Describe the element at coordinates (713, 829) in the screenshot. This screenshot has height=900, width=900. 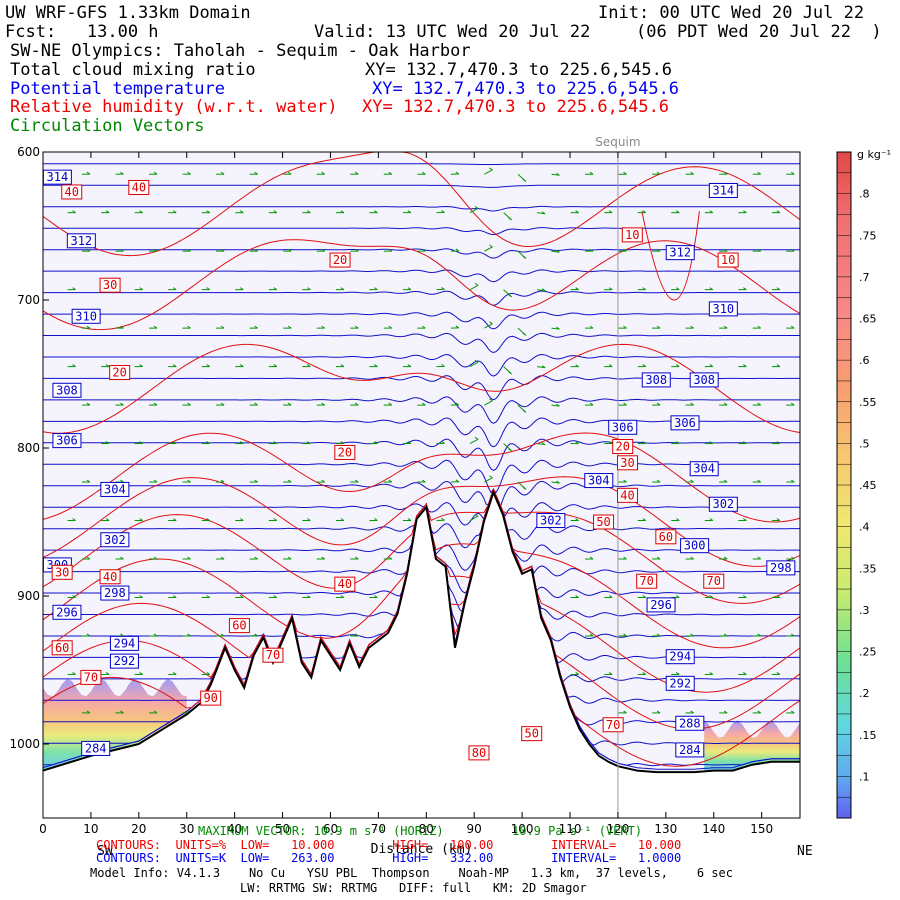
I see `x-tick-label: 140` at that location.